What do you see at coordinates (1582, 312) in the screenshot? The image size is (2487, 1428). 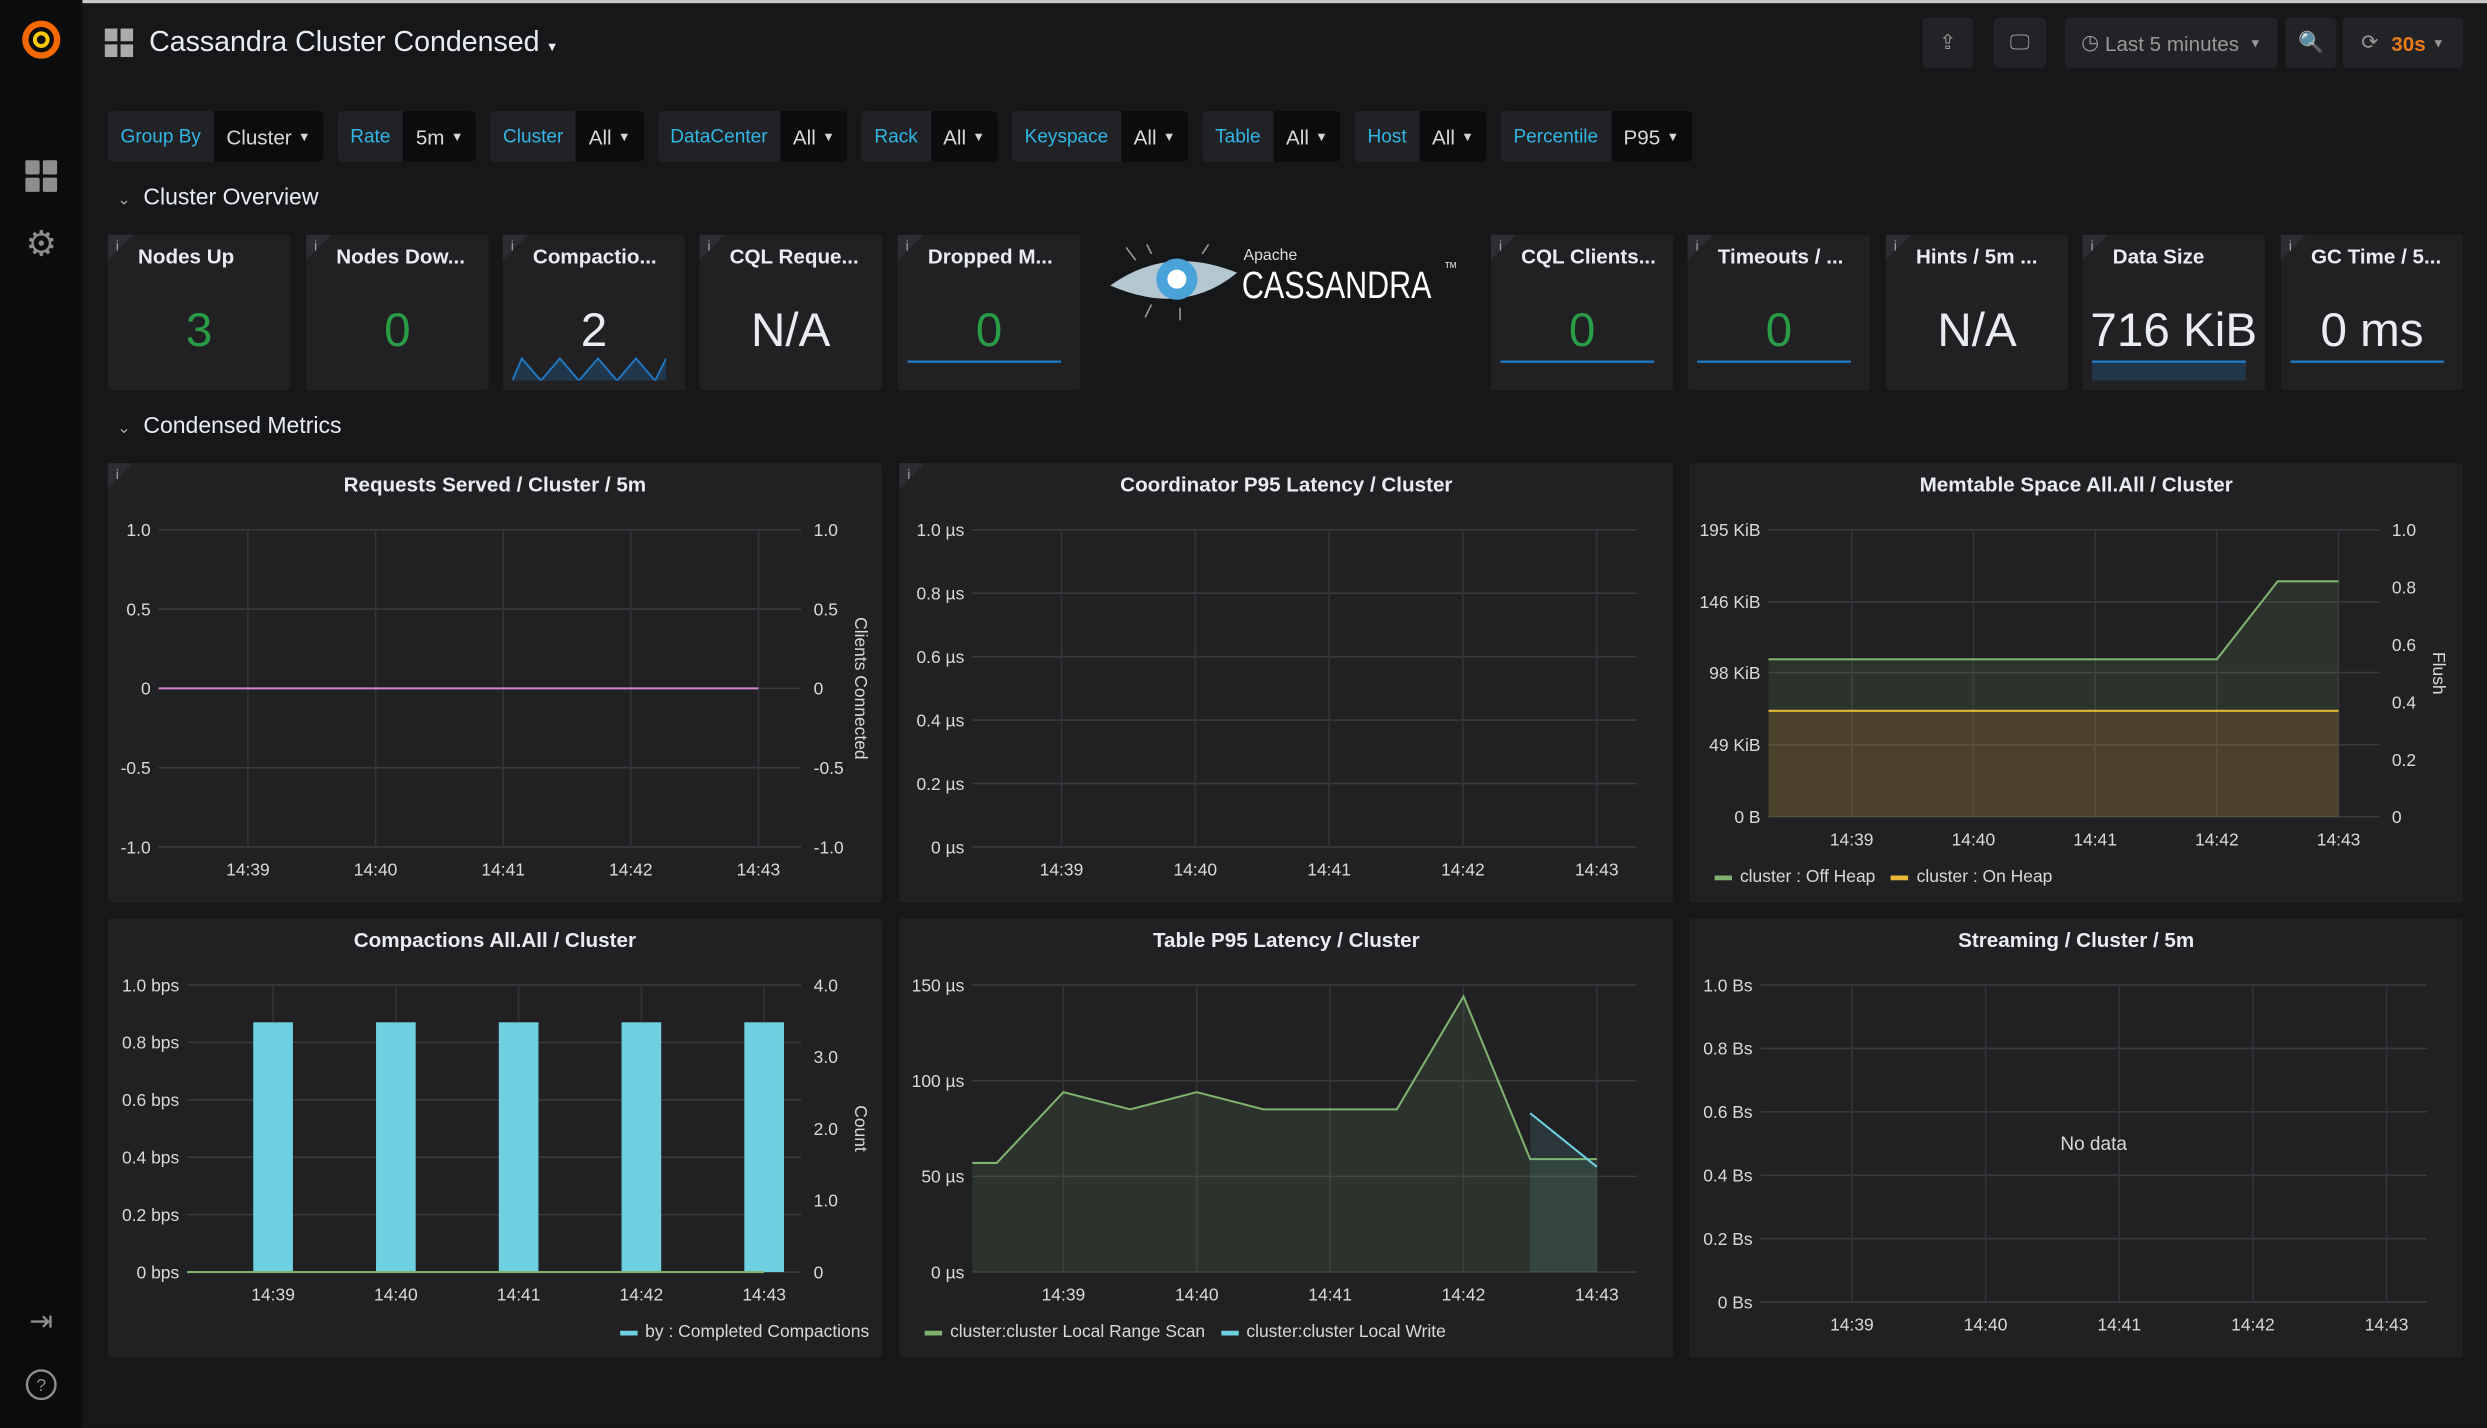 I see `stat-panel: i CQL Clients... 0` at bounding box center [1582, 312].